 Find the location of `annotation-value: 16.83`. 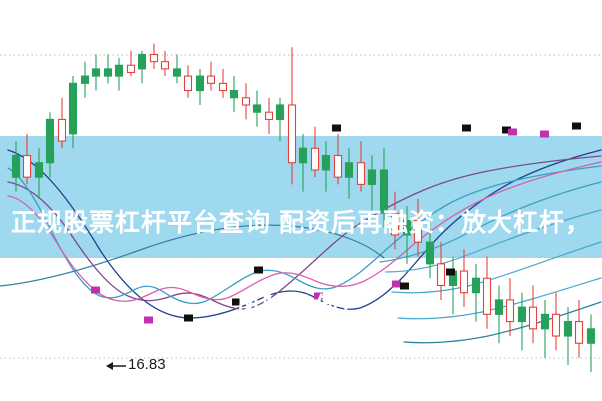

annotation-value: 16.83 is located at coordinates (147, 364).